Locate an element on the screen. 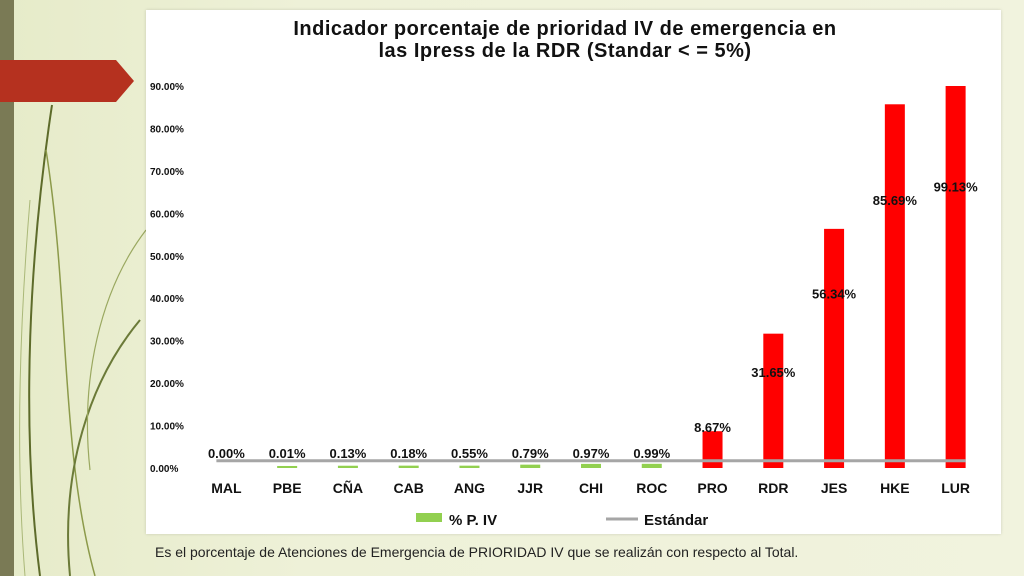  data-label: 0.97% is located at coordinates (591, 453).